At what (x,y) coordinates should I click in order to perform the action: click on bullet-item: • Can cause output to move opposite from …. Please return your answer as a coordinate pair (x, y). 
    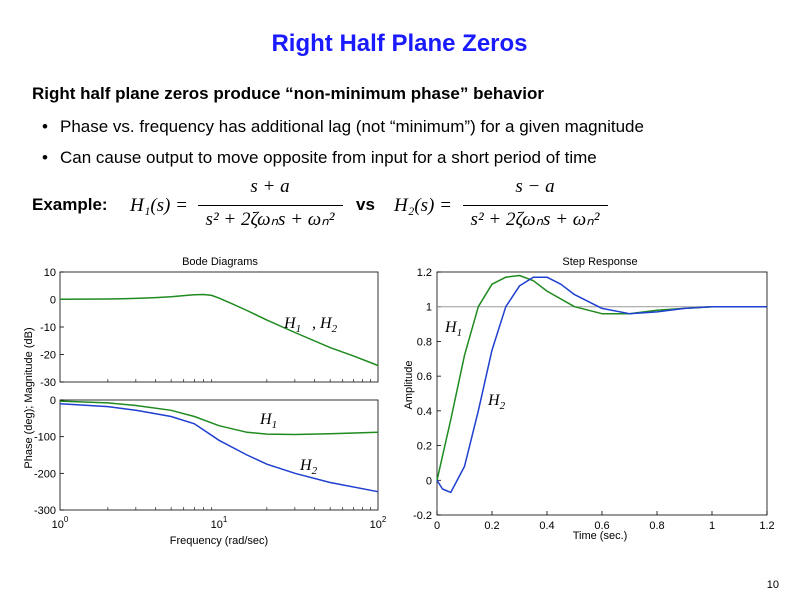
    Looking at the image, I should click on (319, 158).